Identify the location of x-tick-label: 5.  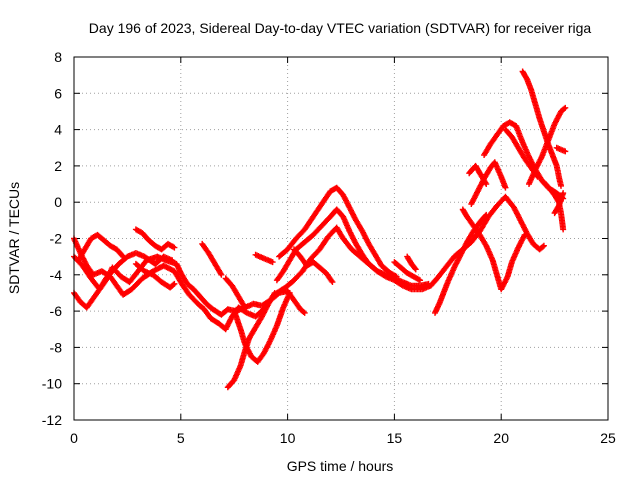
(181, 438).